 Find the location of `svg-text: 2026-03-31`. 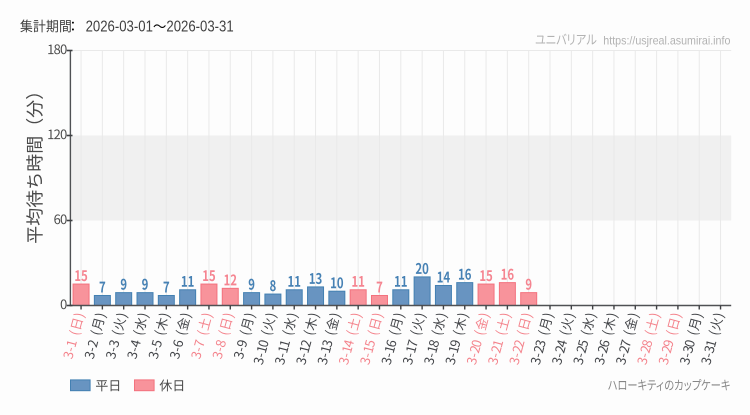

svg-text: 2026-03-31 is located at coordinates (199, 26).